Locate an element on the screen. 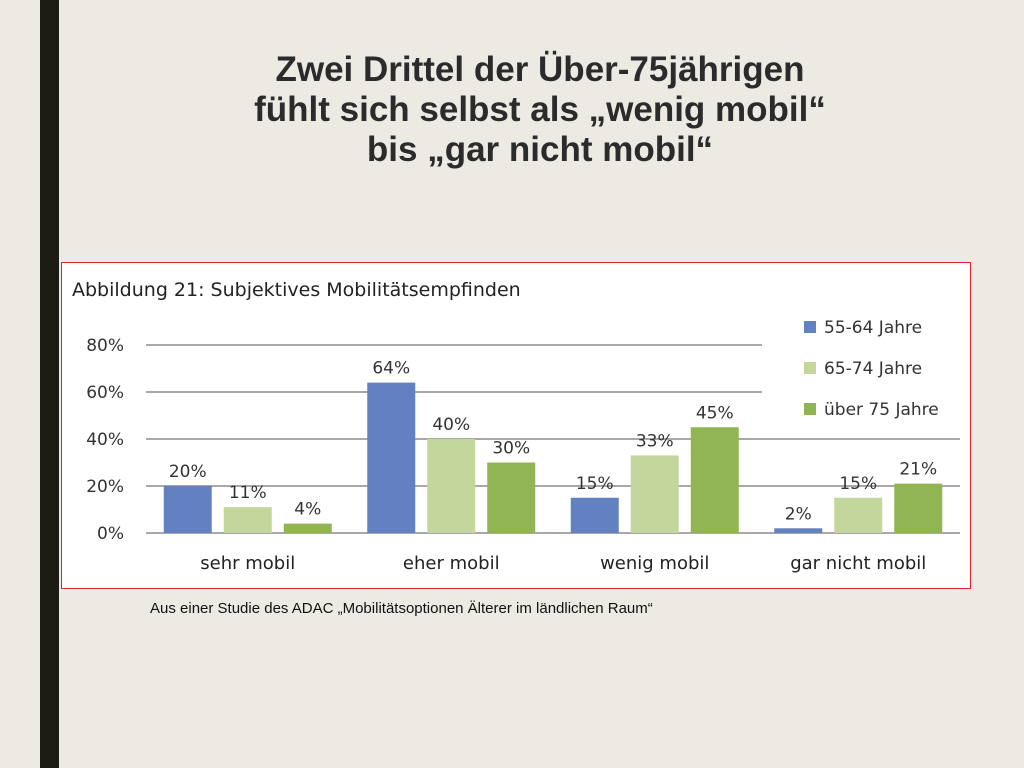 Image resolution: width=1024 pixels, height=768 pixels. slide-title-line-2: fühlt sich selbst als „wenig mobil“ is located at coordinates (540, 109).